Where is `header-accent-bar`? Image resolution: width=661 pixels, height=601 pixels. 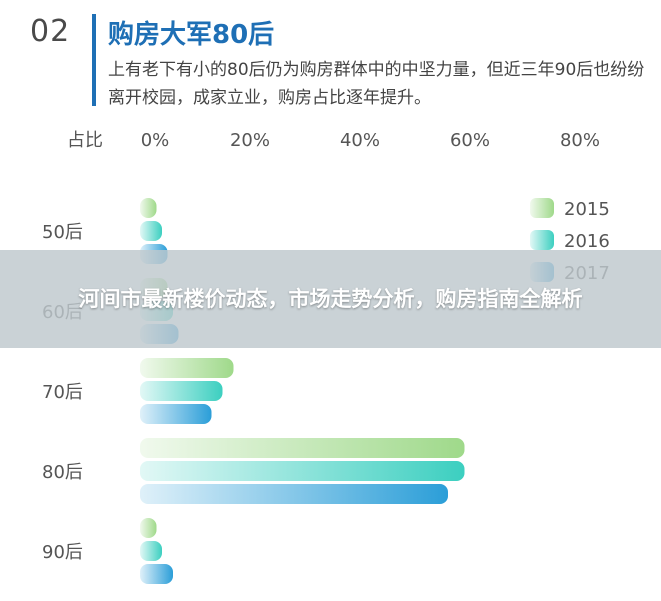 header-accent-bar is located at coordinates (94, 60).